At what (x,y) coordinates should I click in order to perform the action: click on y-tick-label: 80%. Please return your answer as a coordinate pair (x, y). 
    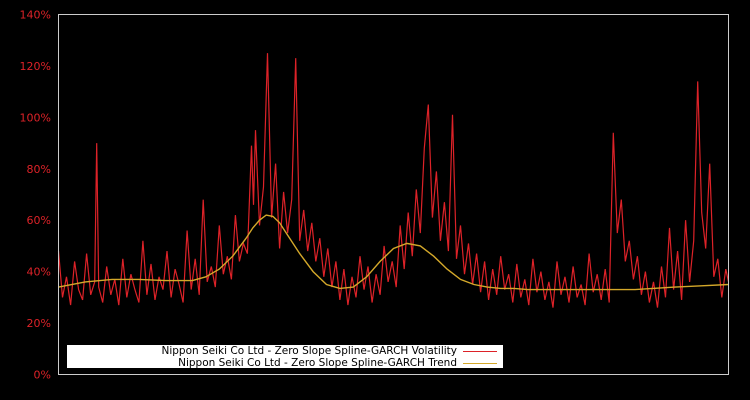
    Looking at the image, I should click on (39, 169).